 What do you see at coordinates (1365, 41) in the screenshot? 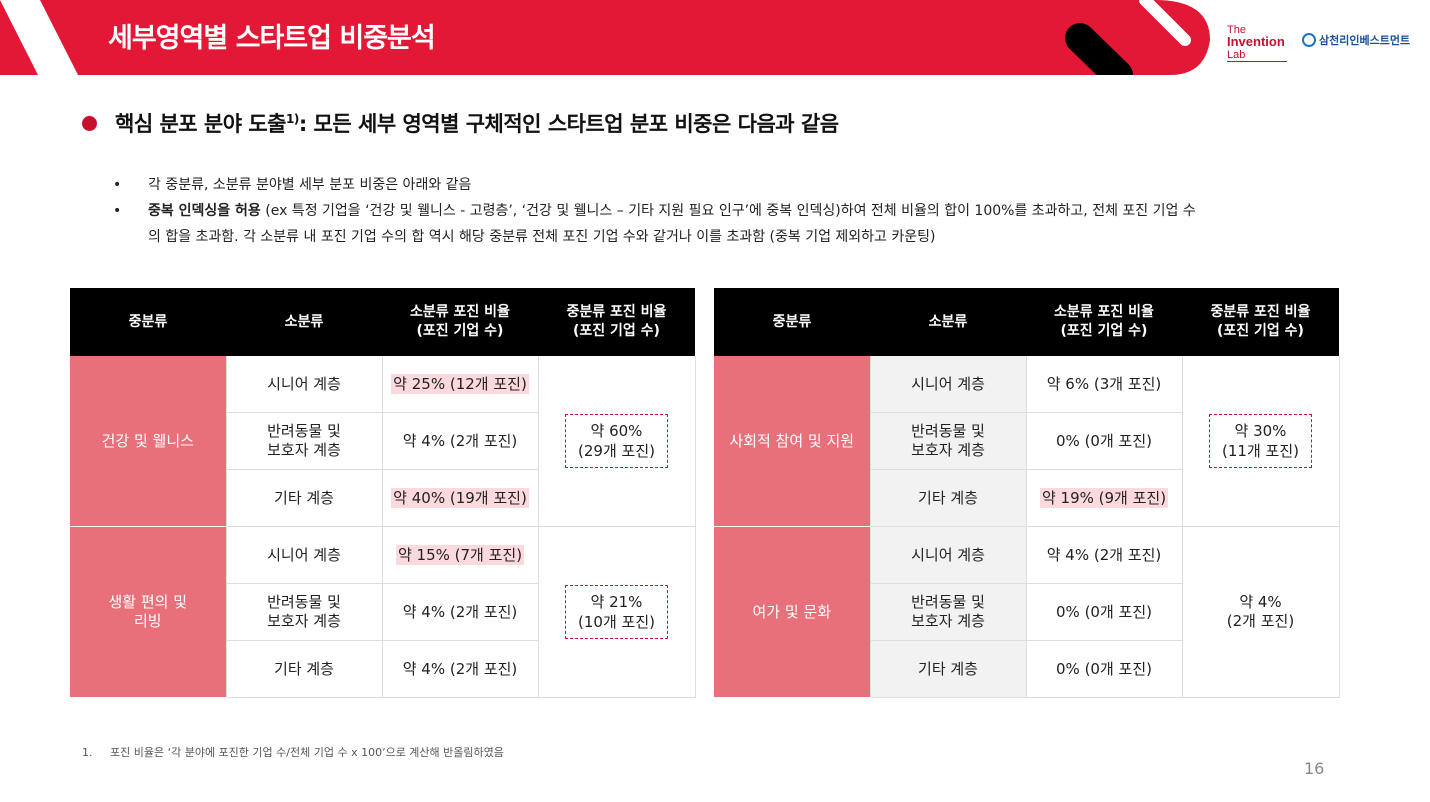
I see `samchully-logo-text: 삼천리인베스트먼트` at bounding box center [1365, 41].